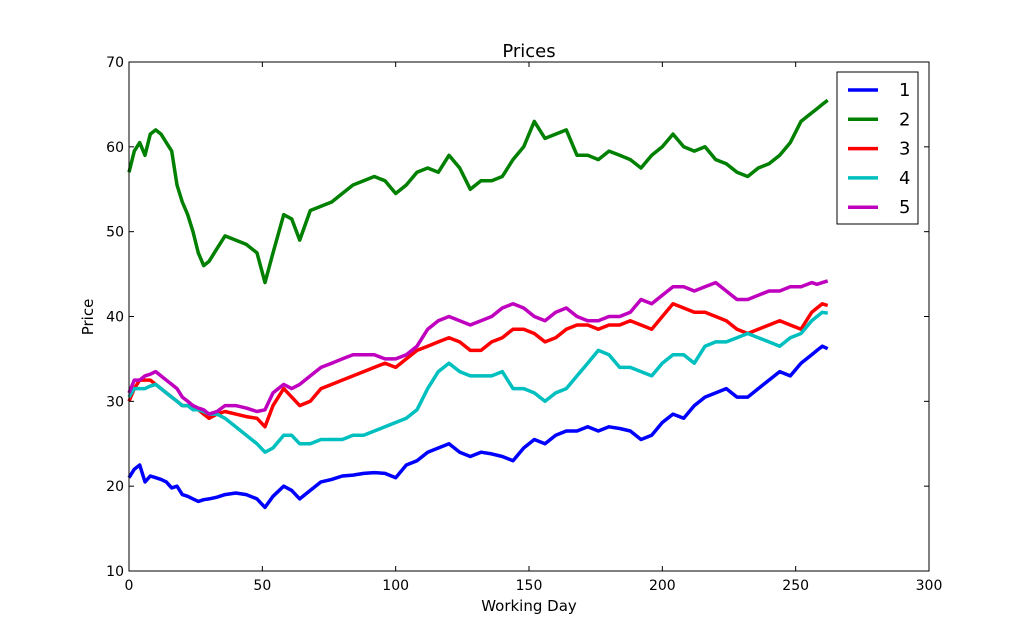 The width and height of the screenshot is (1032, 636). What do you see at coordinates (904, 149) in the screenshot?
I see `legend-label-3: 3` at bounding box center [904, 149].